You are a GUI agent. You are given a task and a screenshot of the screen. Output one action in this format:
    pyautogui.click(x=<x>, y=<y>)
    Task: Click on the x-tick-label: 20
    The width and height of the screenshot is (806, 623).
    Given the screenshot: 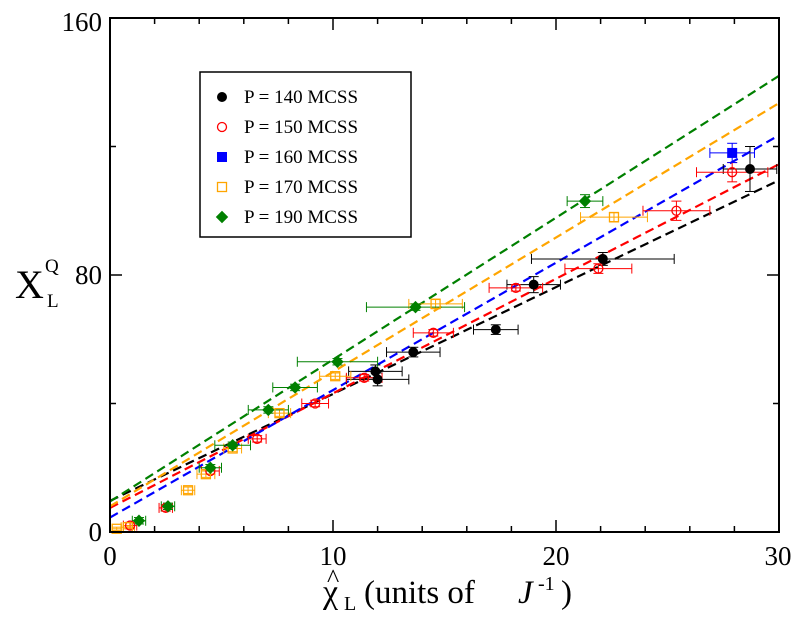 What is the action you would take?
    pyautogui.click(x=556, y=556)
    